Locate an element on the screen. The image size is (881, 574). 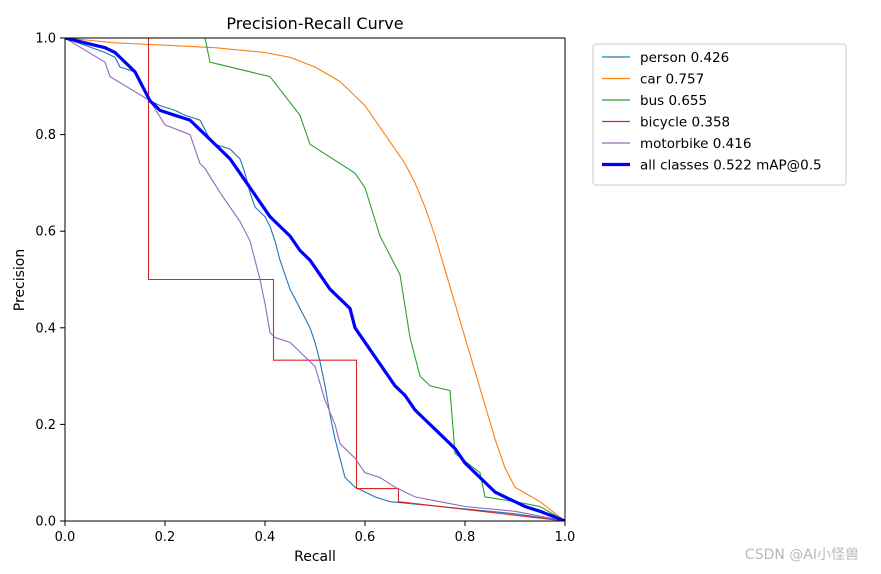
x-tick-label: 0.6 is located at coordinates (365, 537).